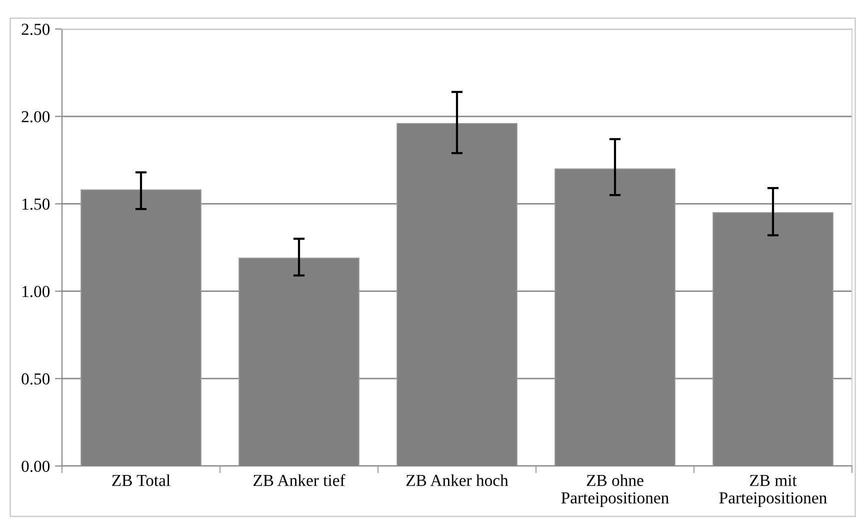 The image size is (857, 519). I want to click on x-tick-label: ZB ohne Parteipositionen, so click(615, 490).